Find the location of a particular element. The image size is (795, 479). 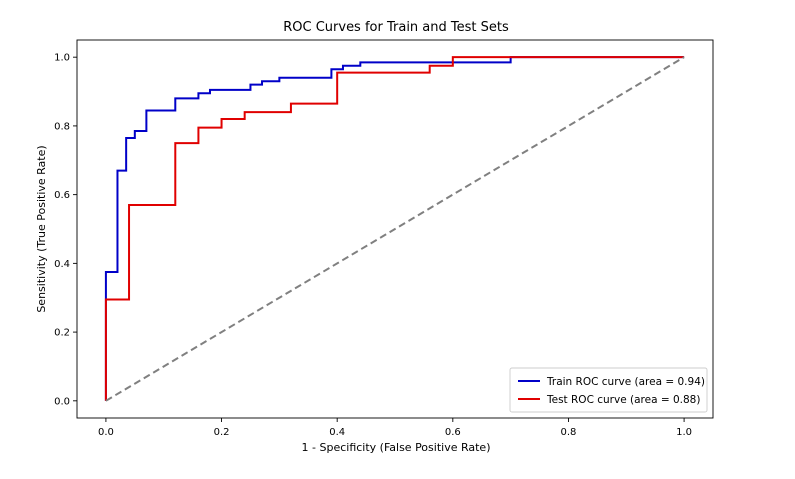

y-tick-label: 0.8 is located at coordinates (62, 126).